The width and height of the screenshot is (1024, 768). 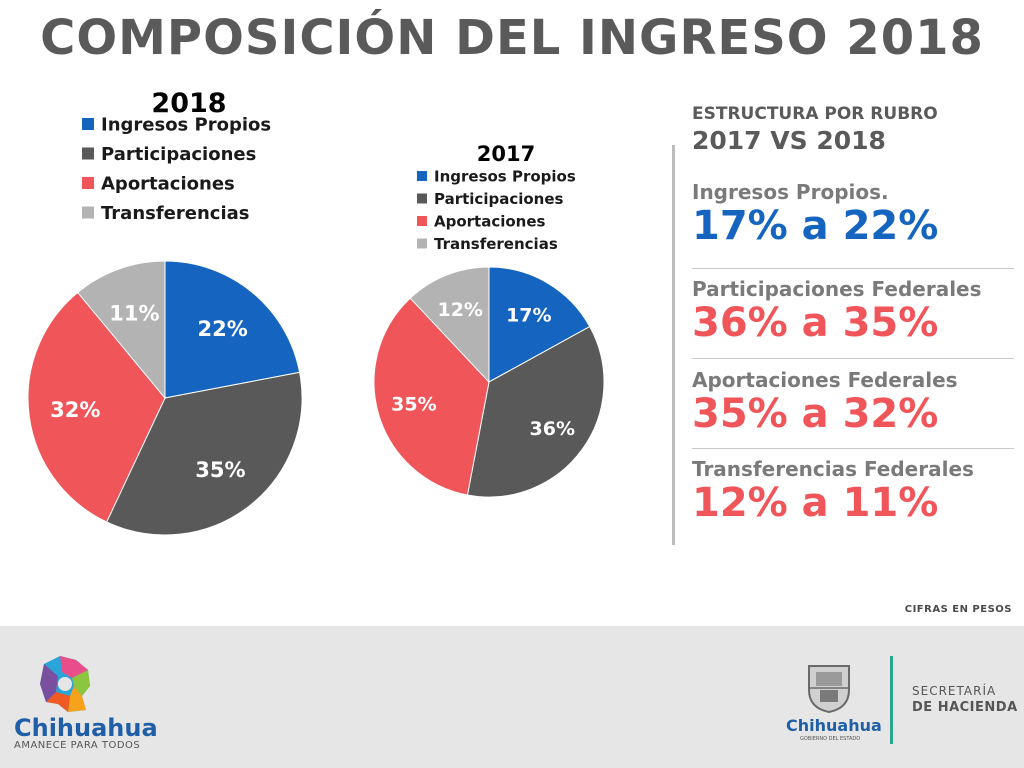 I want to click on logo-right-wordmark: Chihuahua, so click(x=834, y=725).